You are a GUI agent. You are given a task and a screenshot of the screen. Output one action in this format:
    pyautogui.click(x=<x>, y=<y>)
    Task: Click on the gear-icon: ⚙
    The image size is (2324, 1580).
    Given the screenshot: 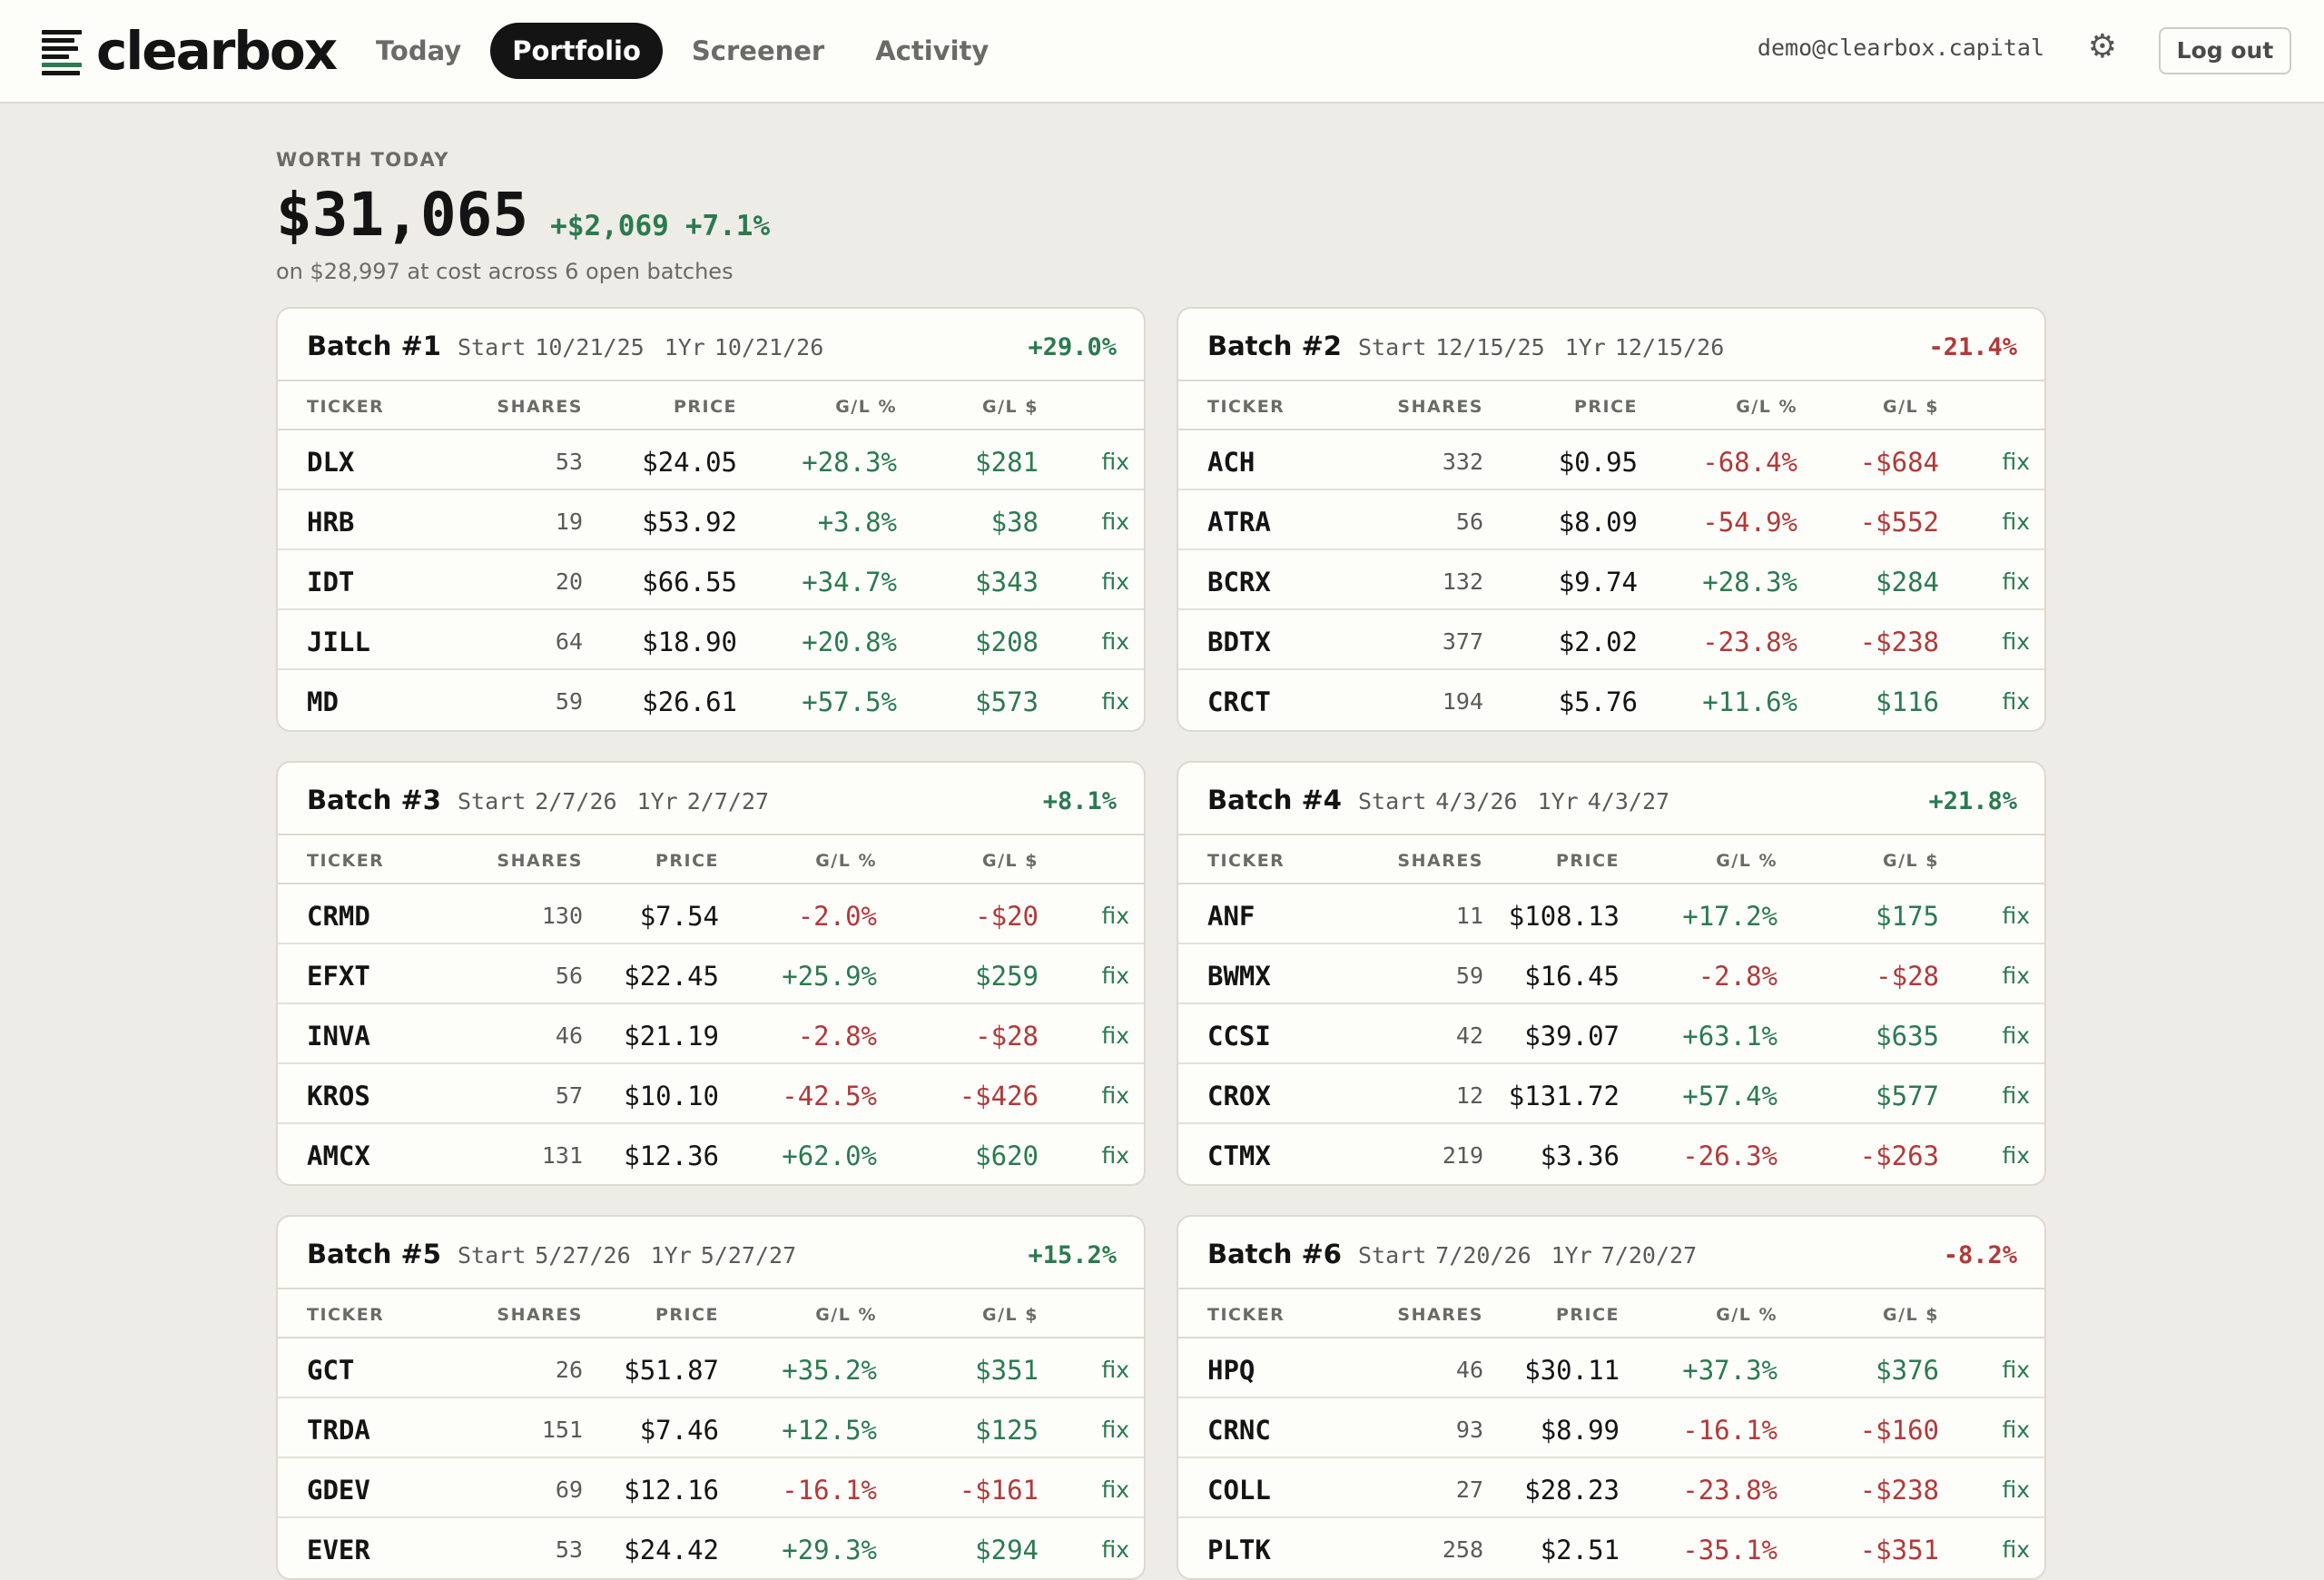 What is the action you would take?
    pyautogui.click(x=2102, y=46)
    